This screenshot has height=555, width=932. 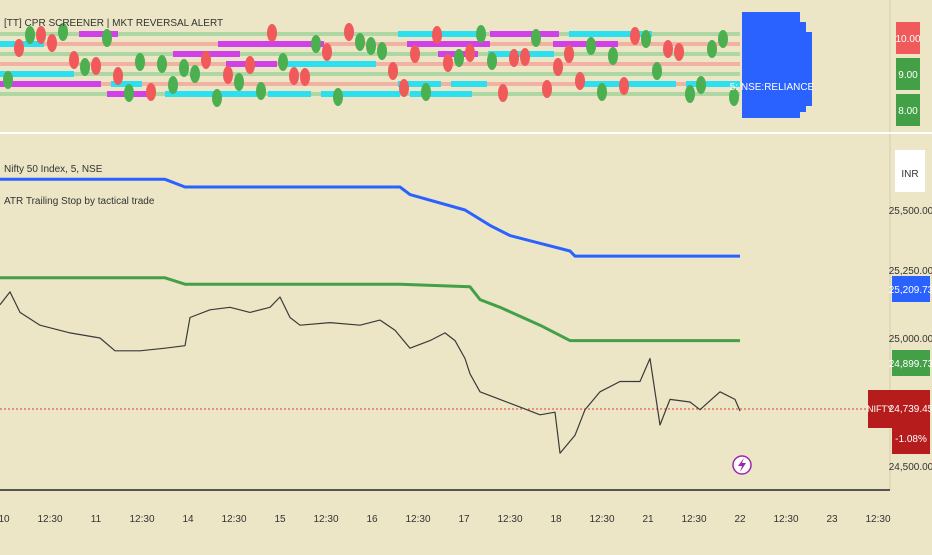 What do you see at coordinates (372, 519) in the screenshot?
I see `time-label: 16` at bounding box center [372, 519].